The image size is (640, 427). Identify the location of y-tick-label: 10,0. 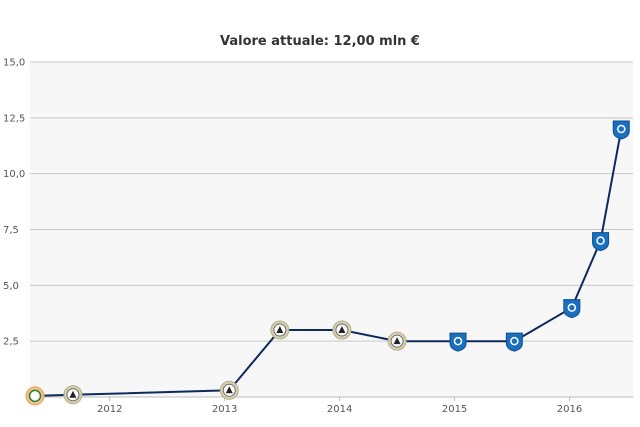
(14, 174).